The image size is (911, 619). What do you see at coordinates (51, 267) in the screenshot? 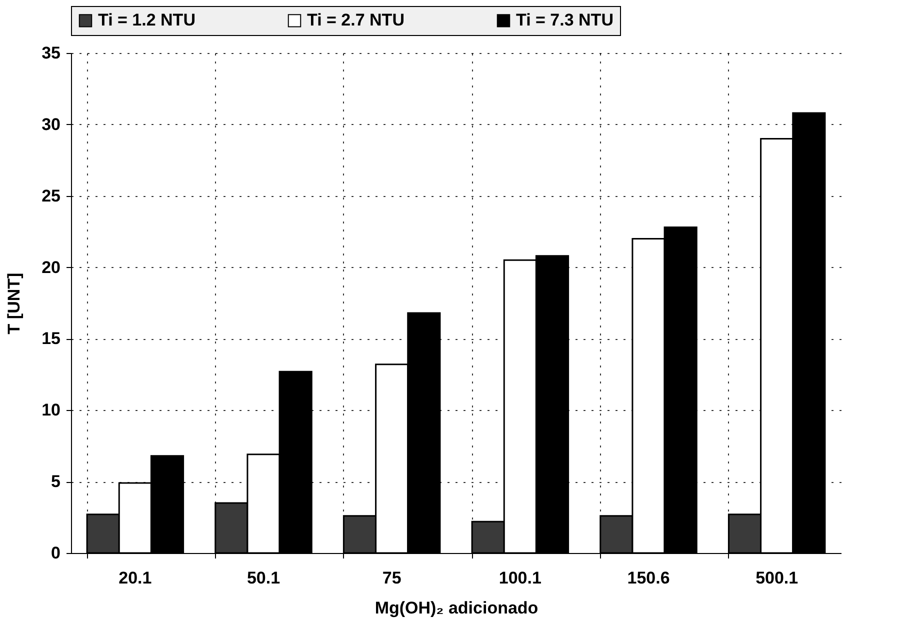
I see `y-tick-label: 20` at bounding box center [51, 267].